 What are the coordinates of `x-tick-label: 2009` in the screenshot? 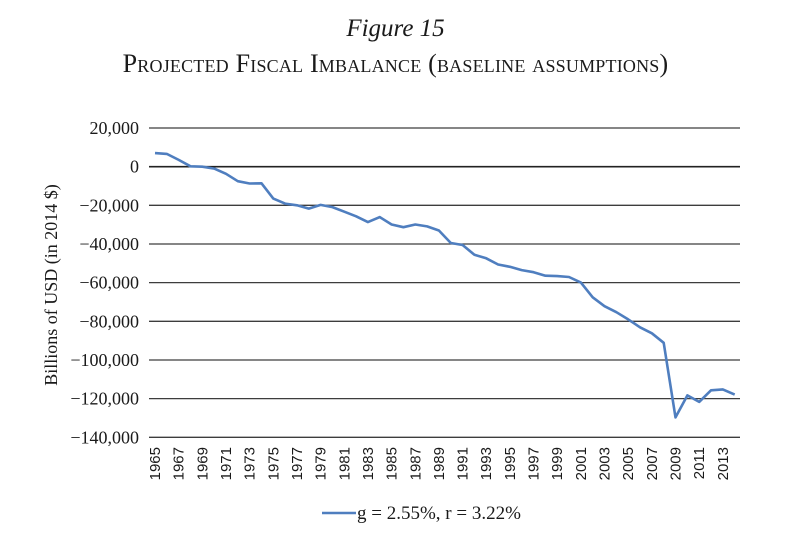 It's located at (676, 463).